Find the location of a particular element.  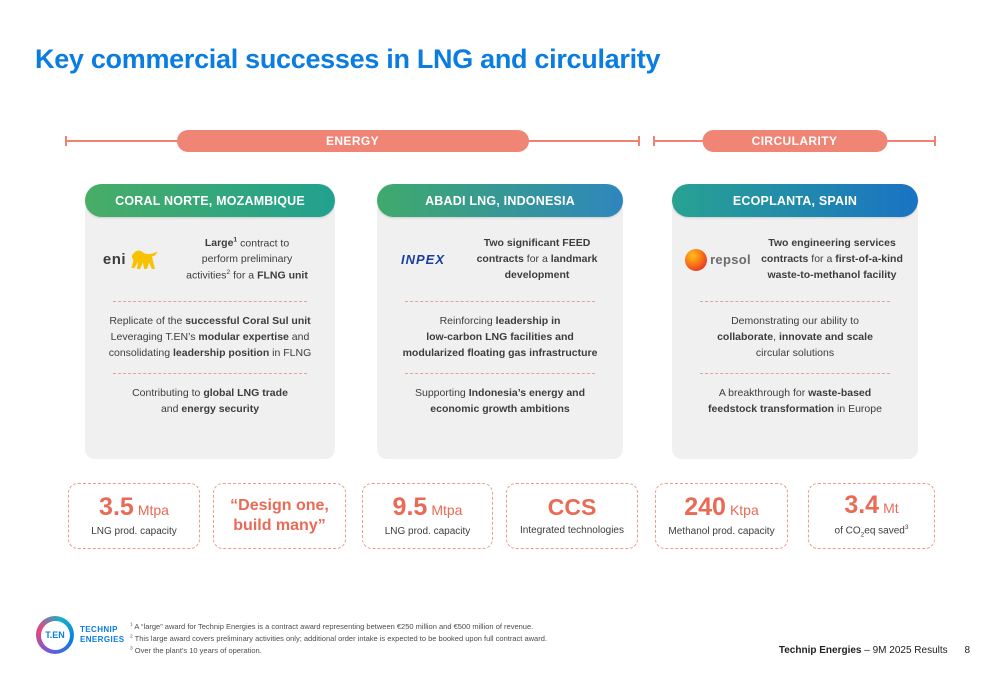

stat-label: of CO2eq saved3 is located at coordinates (871, 531).